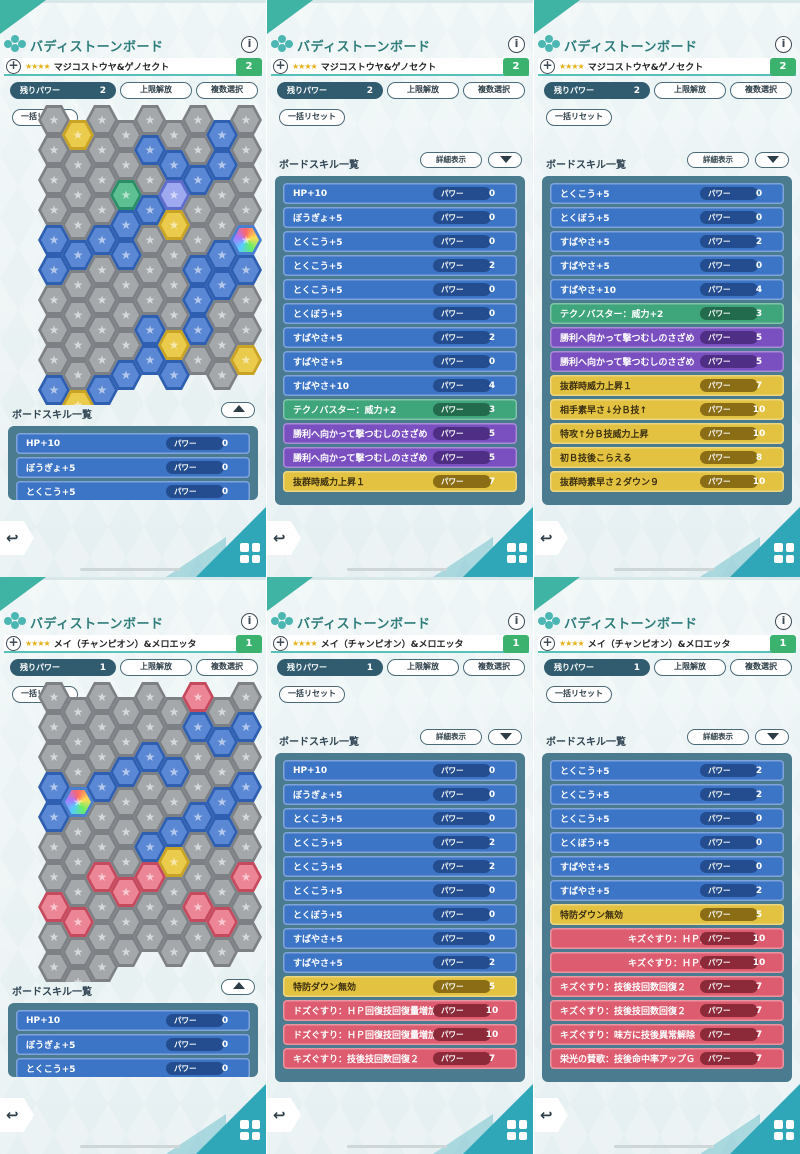 The width and height of the screenshot is (800, 1154). I want to click on stone-hex-red: ★, so click(246, 877).